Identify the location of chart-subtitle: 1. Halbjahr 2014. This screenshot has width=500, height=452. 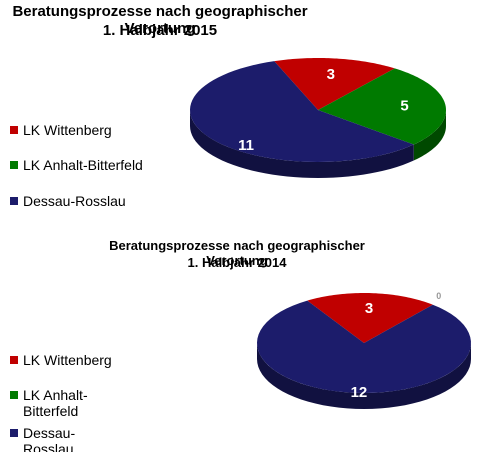
(237, 262).